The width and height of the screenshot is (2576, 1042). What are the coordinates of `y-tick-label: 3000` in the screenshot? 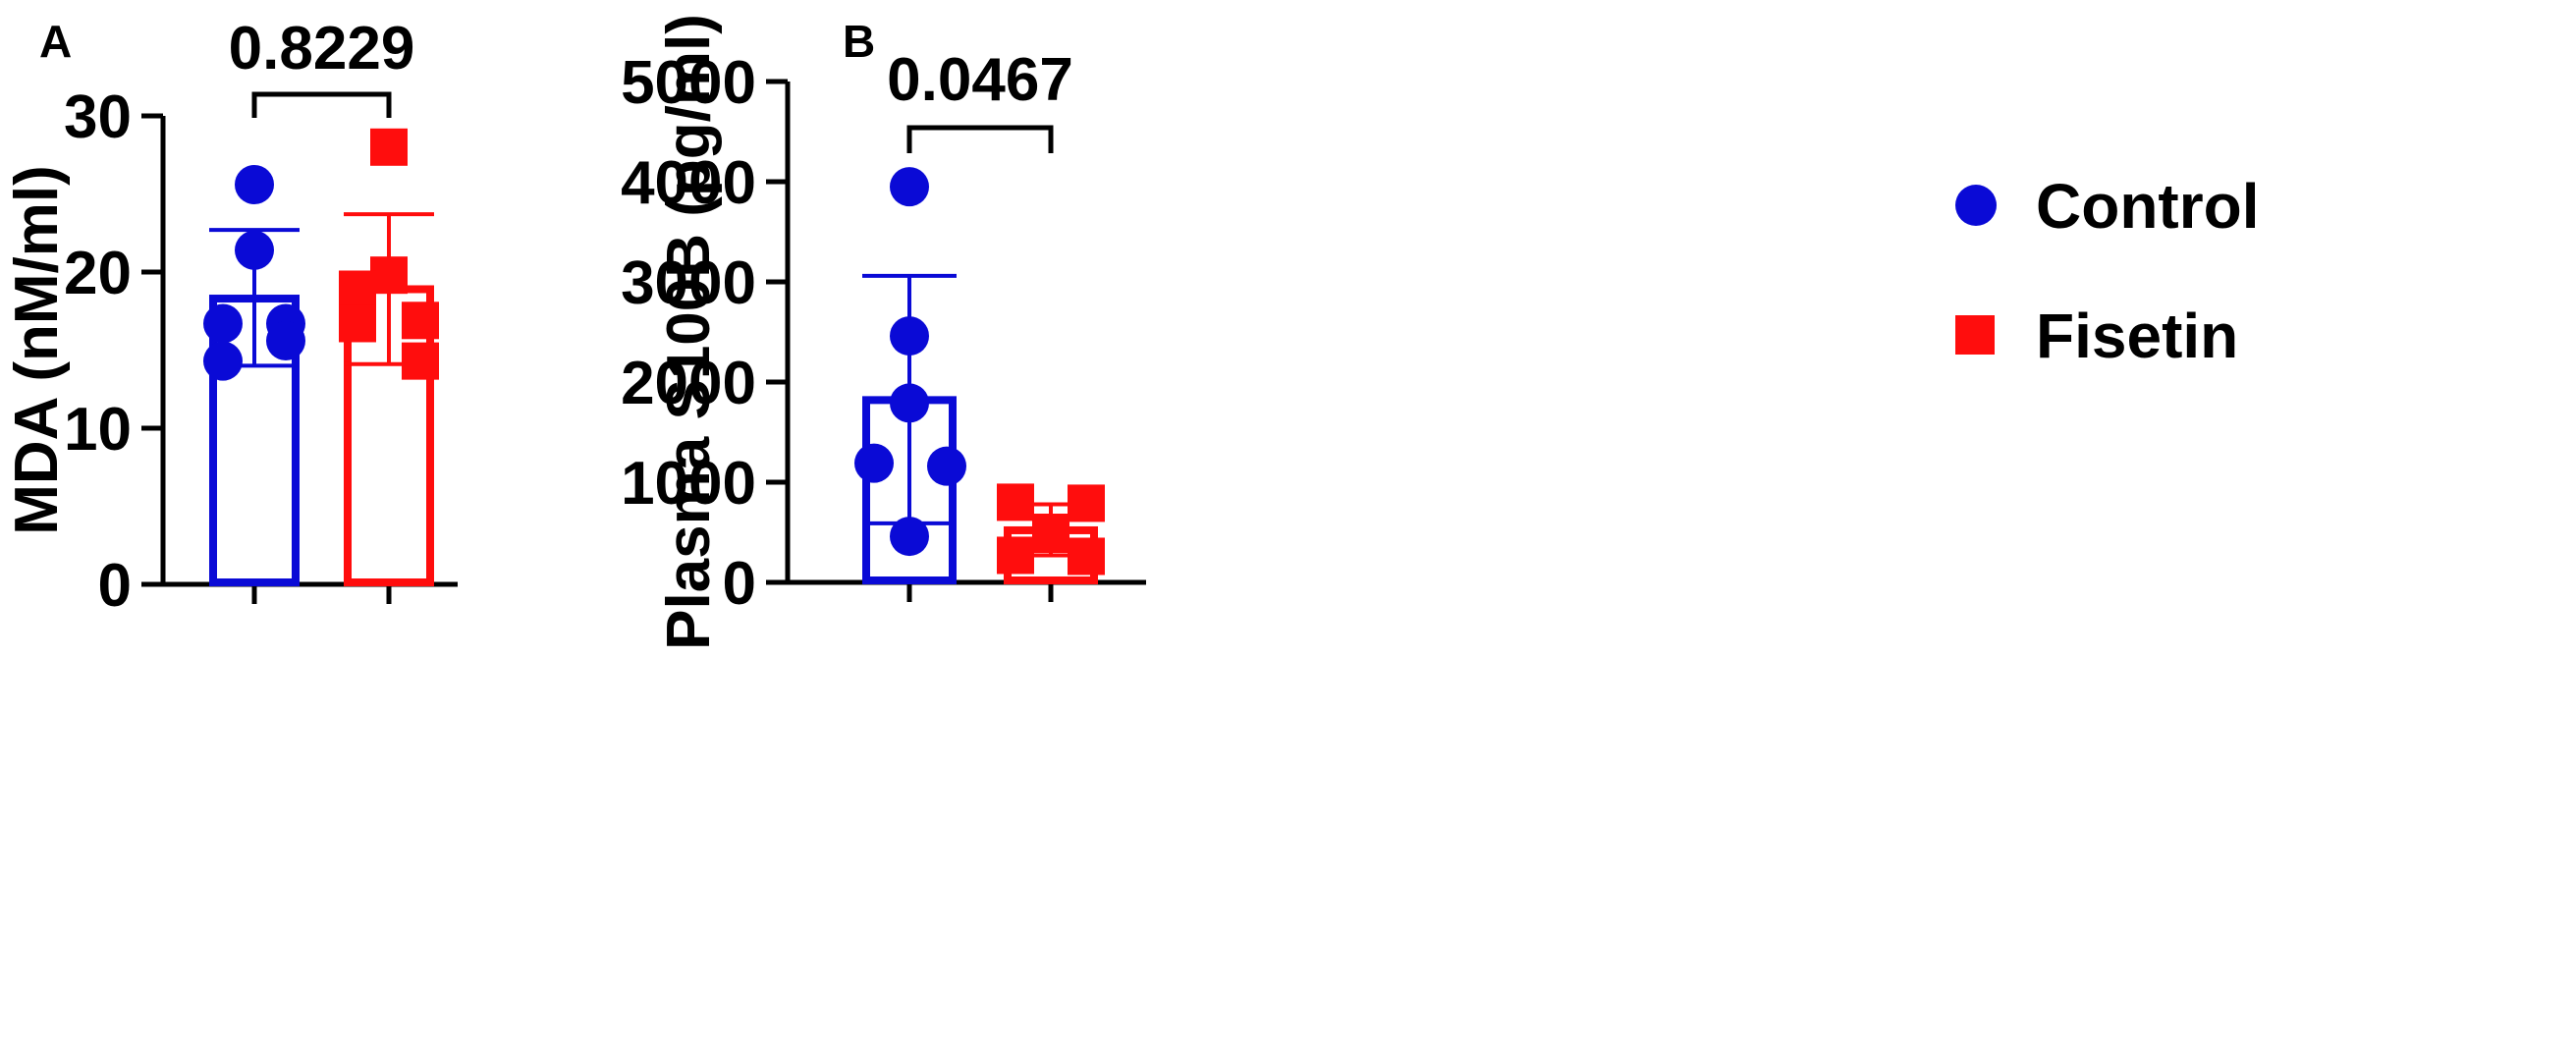 It's located at (689, 283).